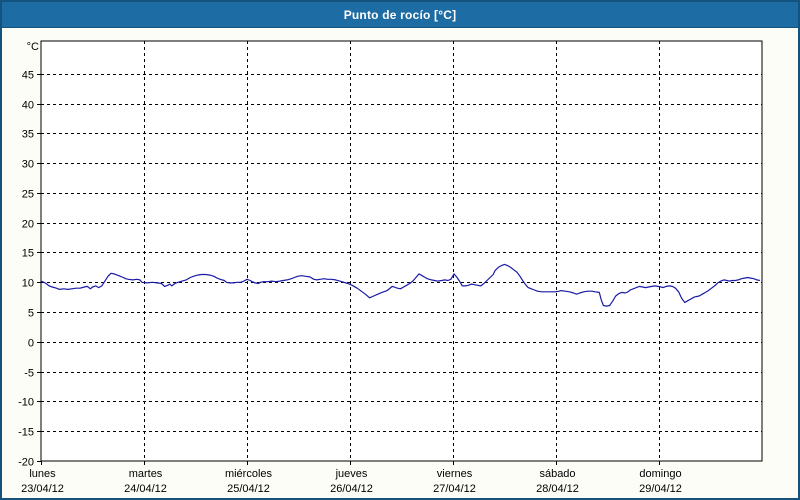  I want to click on x-date-label: 28/04/12, so click(557, 489).